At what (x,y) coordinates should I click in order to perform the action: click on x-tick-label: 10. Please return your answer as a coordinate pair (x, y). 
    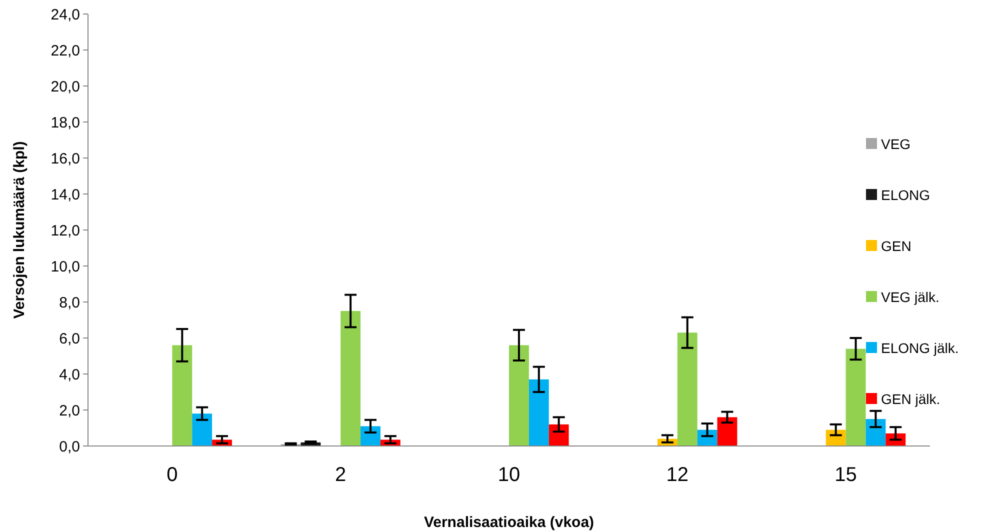
    Looking at the image, I should click on (509, 475).